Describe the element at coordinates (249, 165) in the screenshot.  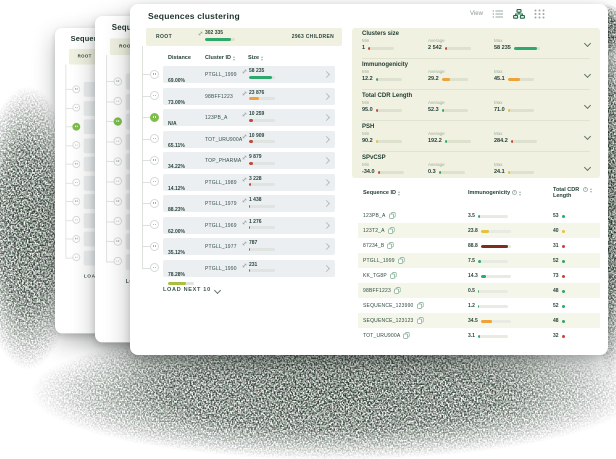
I see `cluster-row-strip: 34.22% TOP_PHARMA 9 879` at that location.